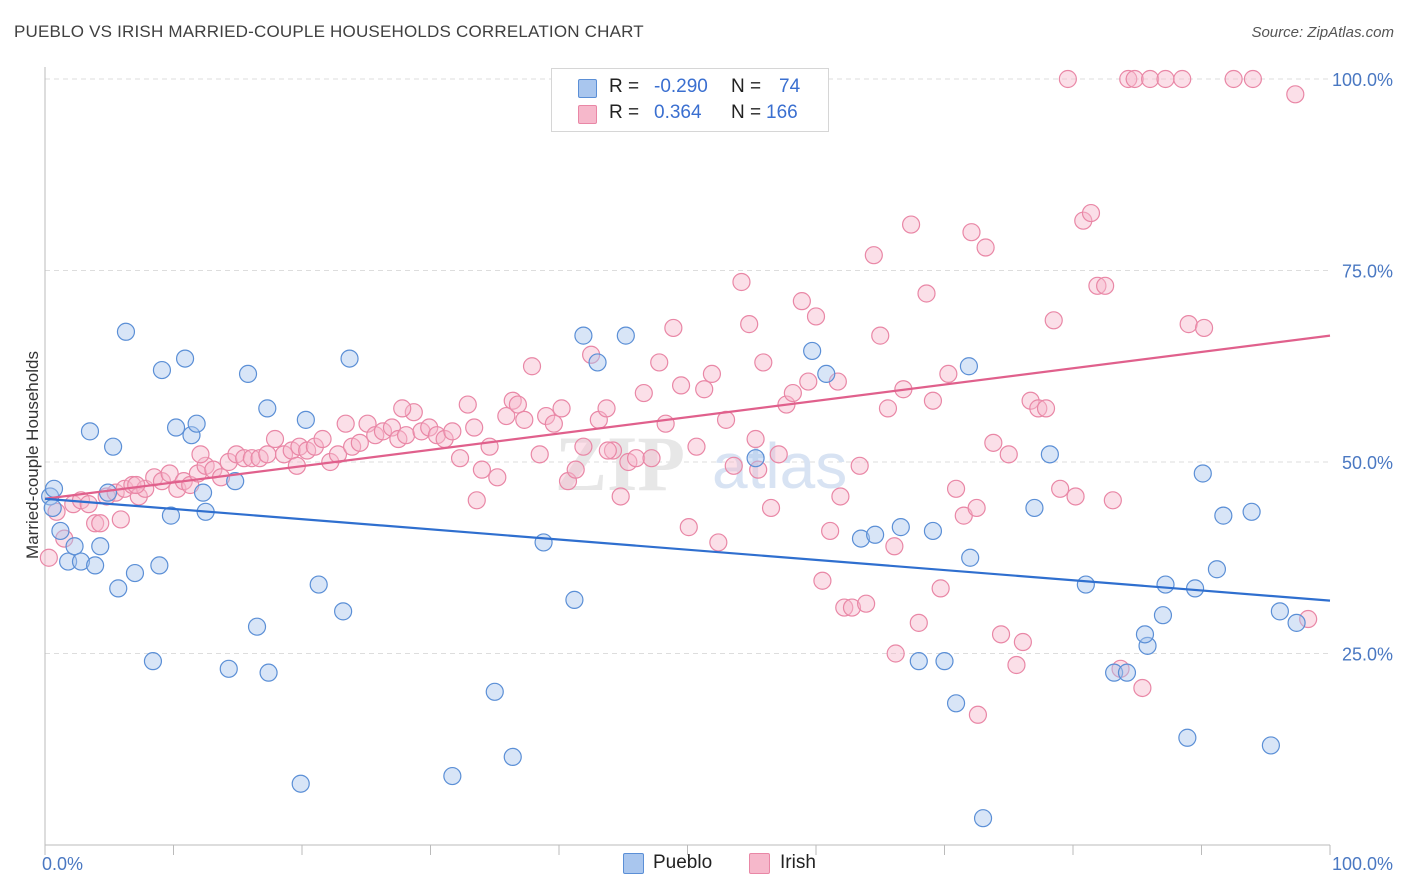  Describe the element at coordinates (1362, 864) in the screenshot. I see `x-tick-label: 100.0%` at that location.